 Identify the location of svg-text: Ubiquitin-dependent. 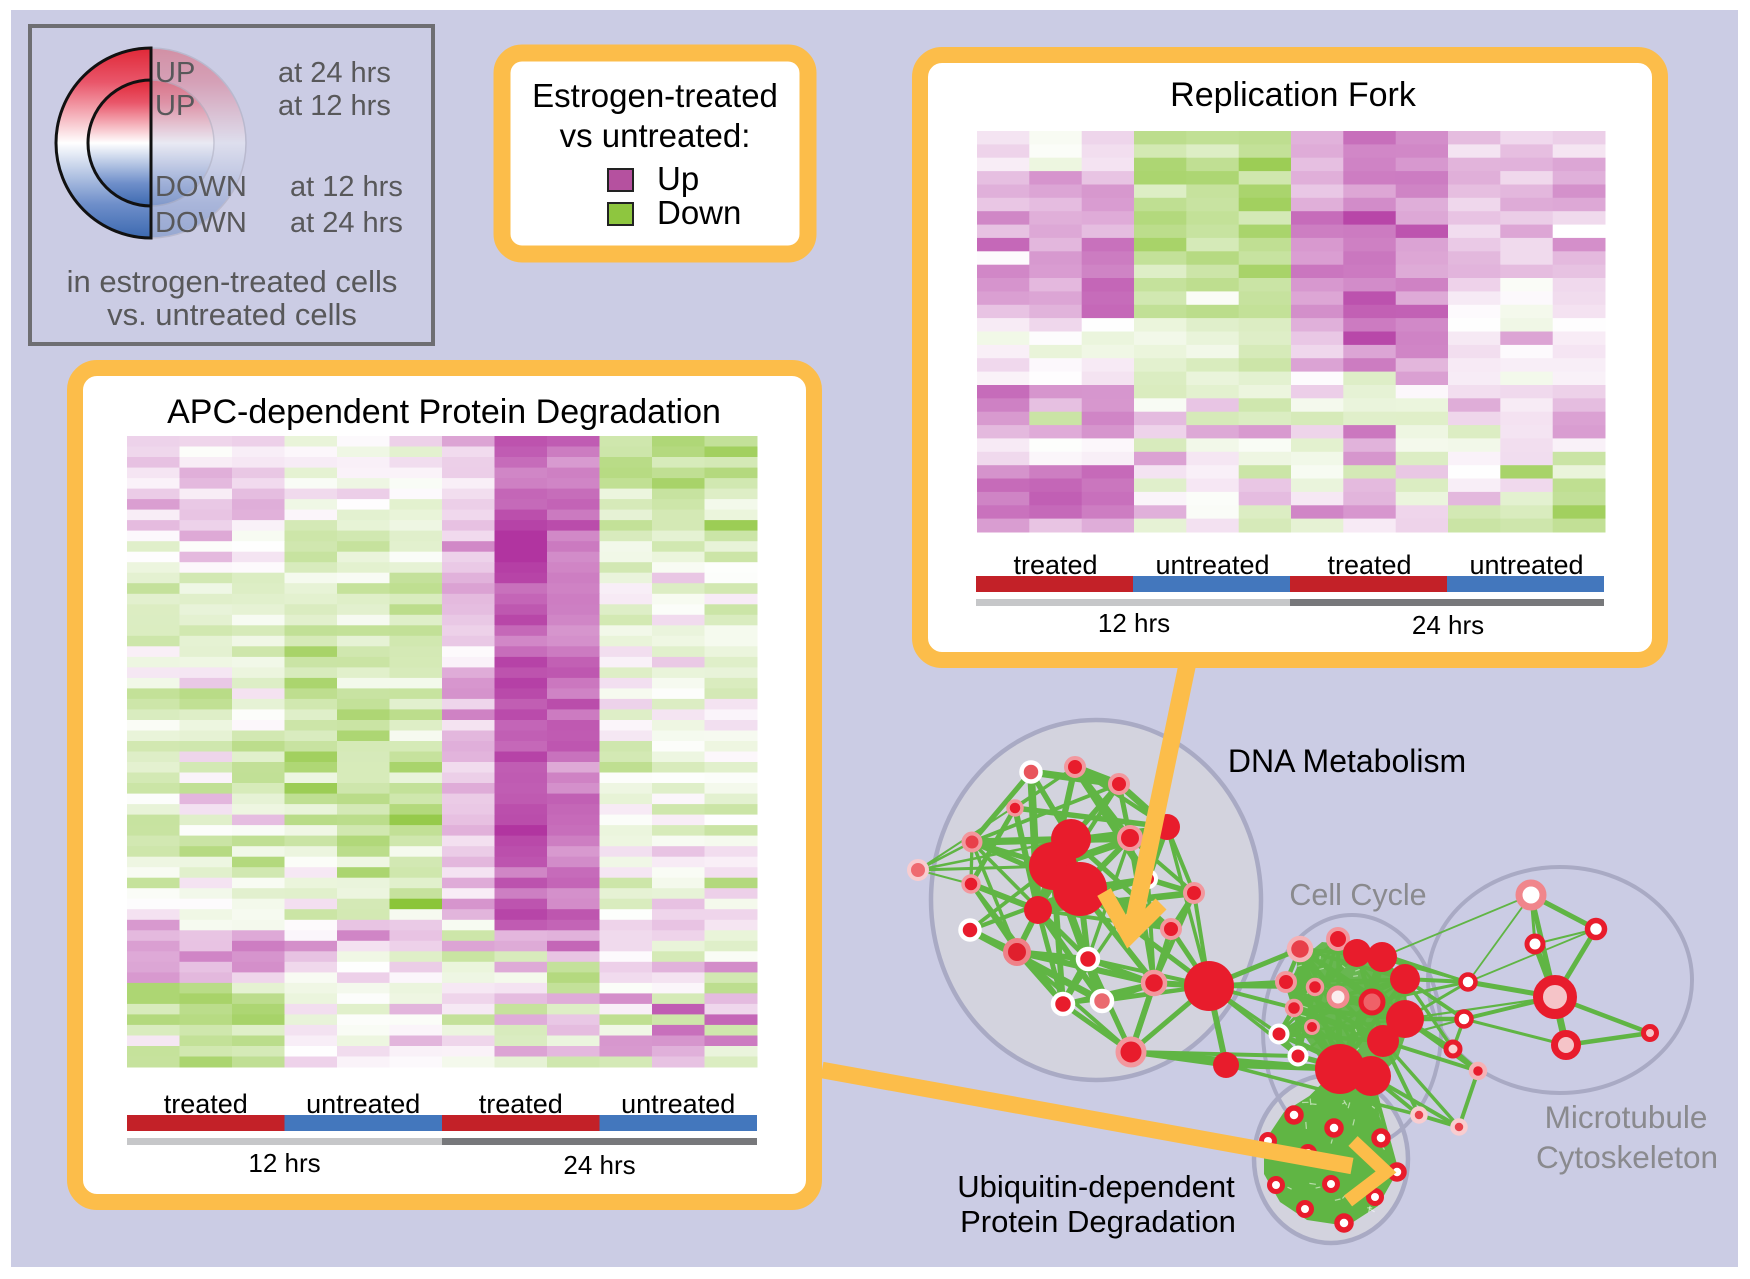
(1096, 1186).